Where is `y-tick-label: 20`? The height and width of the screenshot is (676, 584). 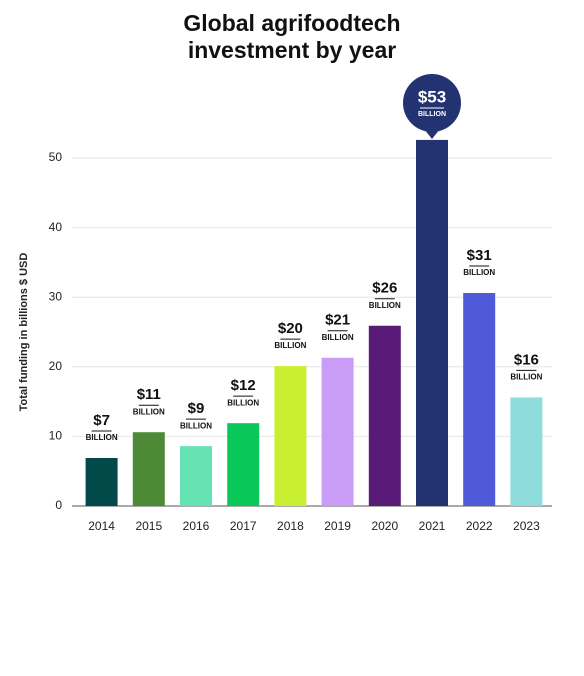 y-tick-label: 20 is located at coordinates (56, 366).